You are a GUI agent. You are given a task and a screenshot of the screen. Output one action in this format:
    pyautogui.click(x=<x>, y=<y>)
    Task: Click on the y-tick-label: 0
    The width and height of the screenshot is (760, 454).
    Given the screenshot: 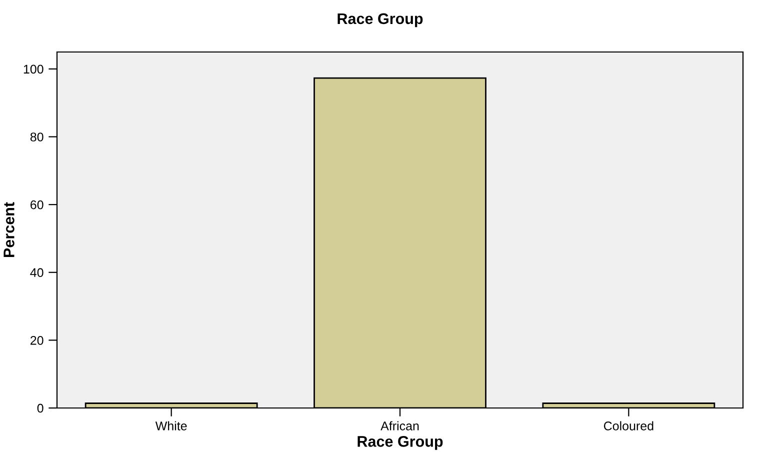 What is the action you would take?
    pyautogui.click(x=40, y=408)
    